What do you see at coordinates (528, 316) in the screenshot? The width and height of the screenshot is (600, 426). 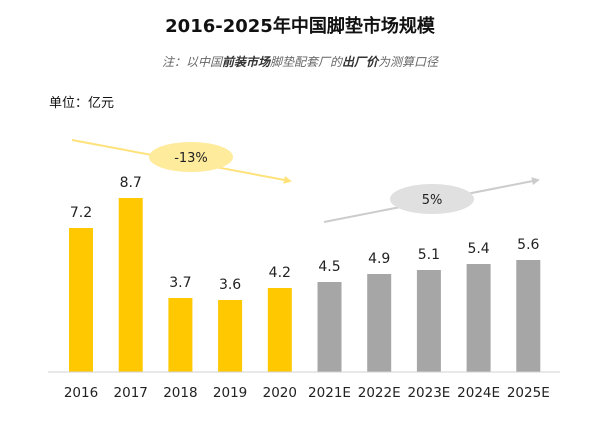 I see `bar-2025e` at bounding box center [528, 316].